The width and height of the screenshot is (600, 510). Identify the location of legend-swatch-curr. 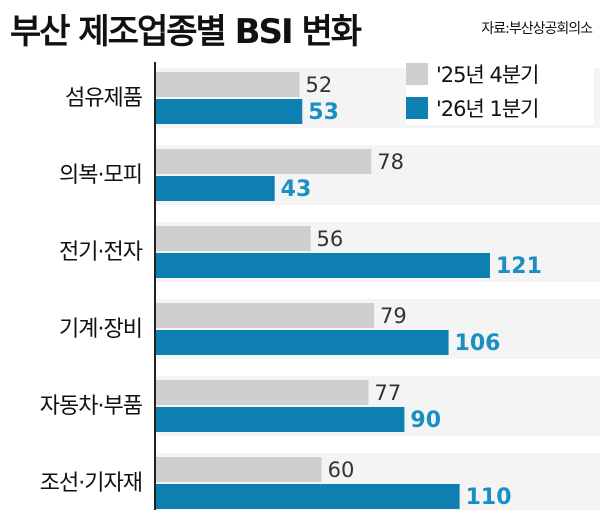
(417, 108).